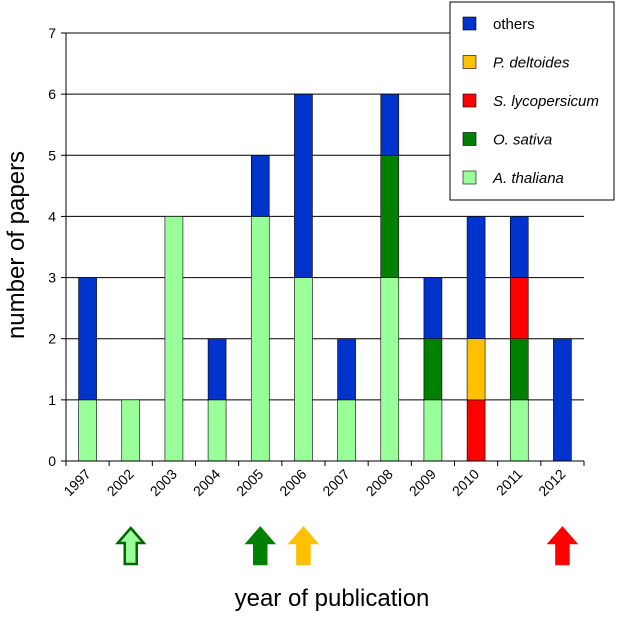 The height and width of the screenshot is (617, 630). Describe the element at coordinates (562, 546) in the screenshot. I see `up-arrow-icon-2012` at that location.